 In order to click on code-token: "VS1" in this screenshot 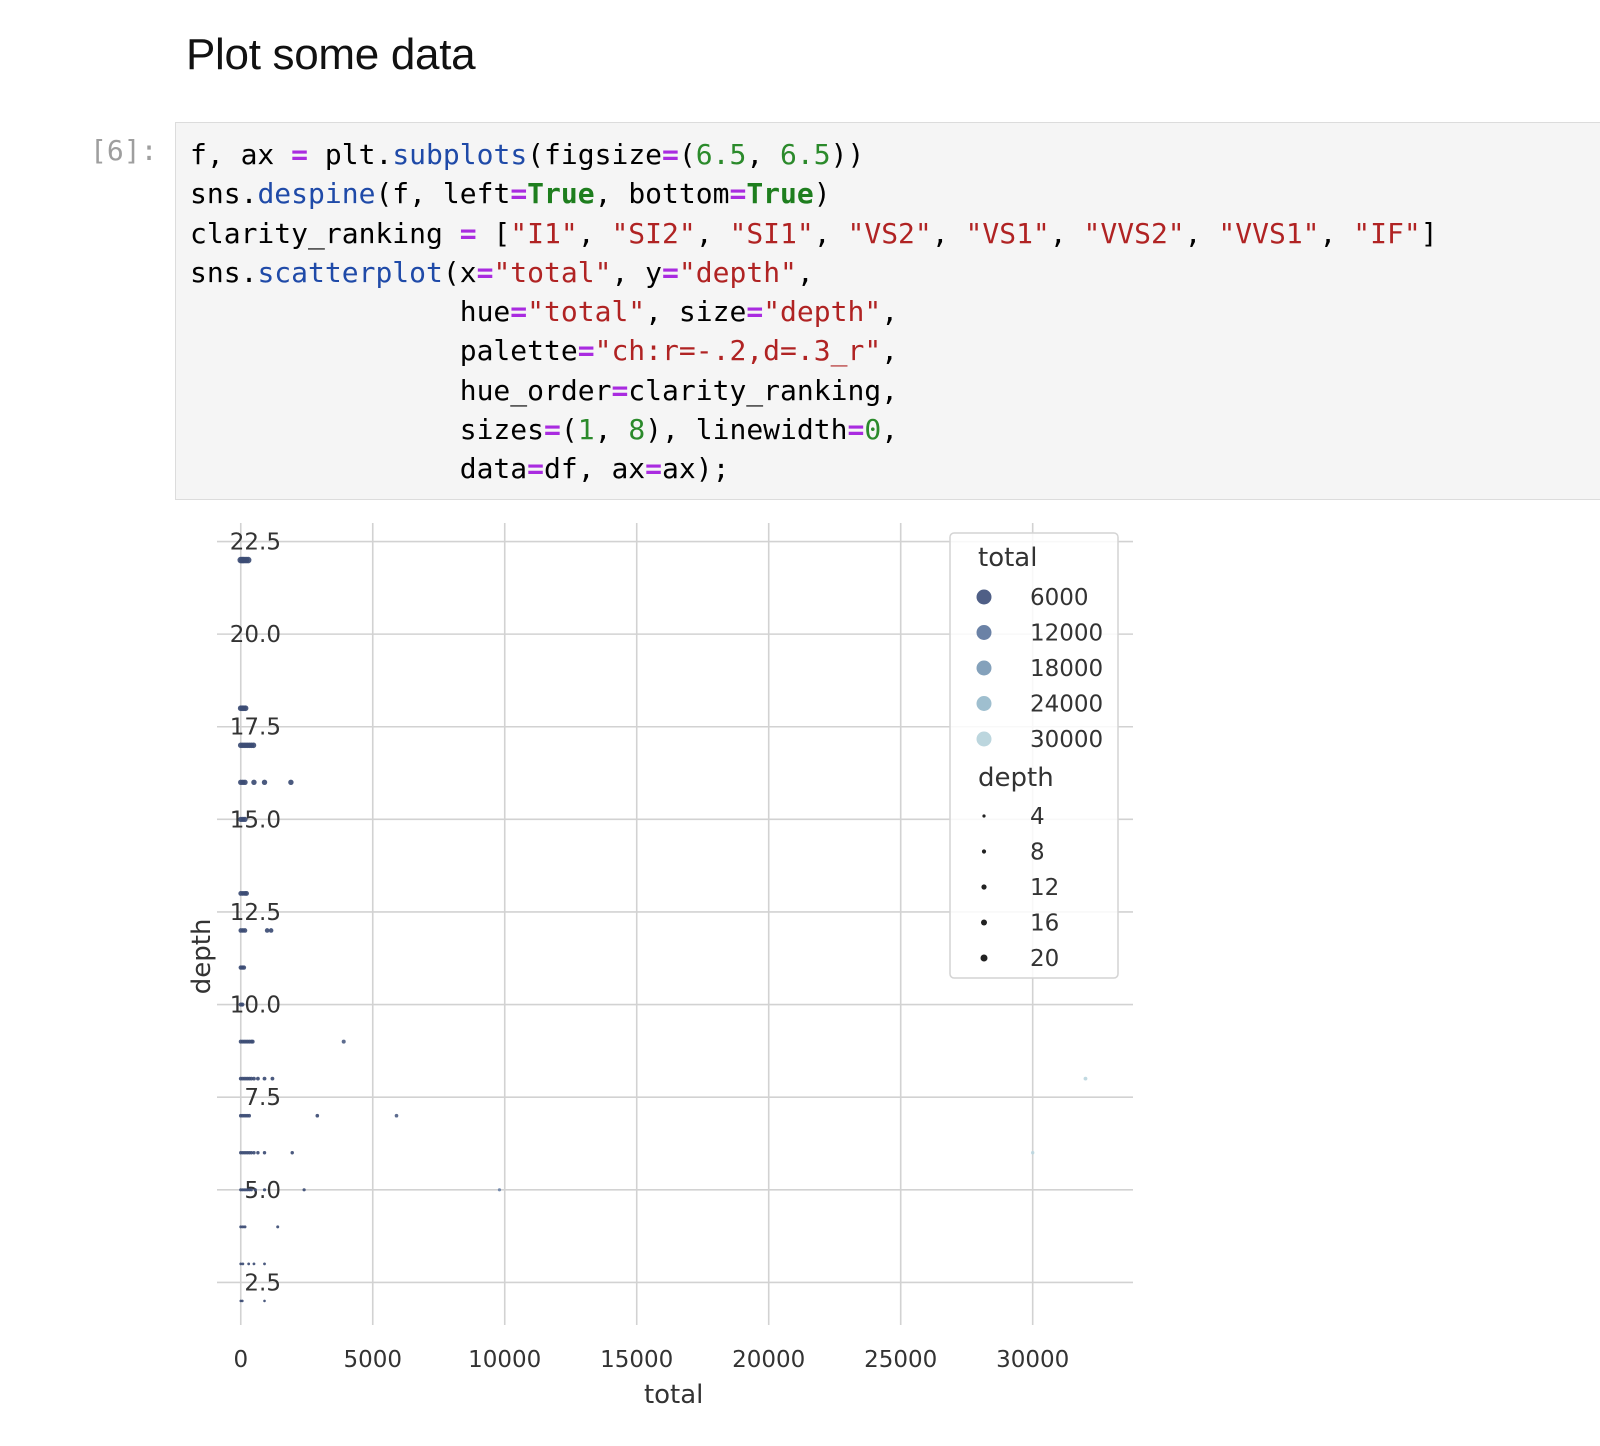, I will do `click(1007, 233)`.